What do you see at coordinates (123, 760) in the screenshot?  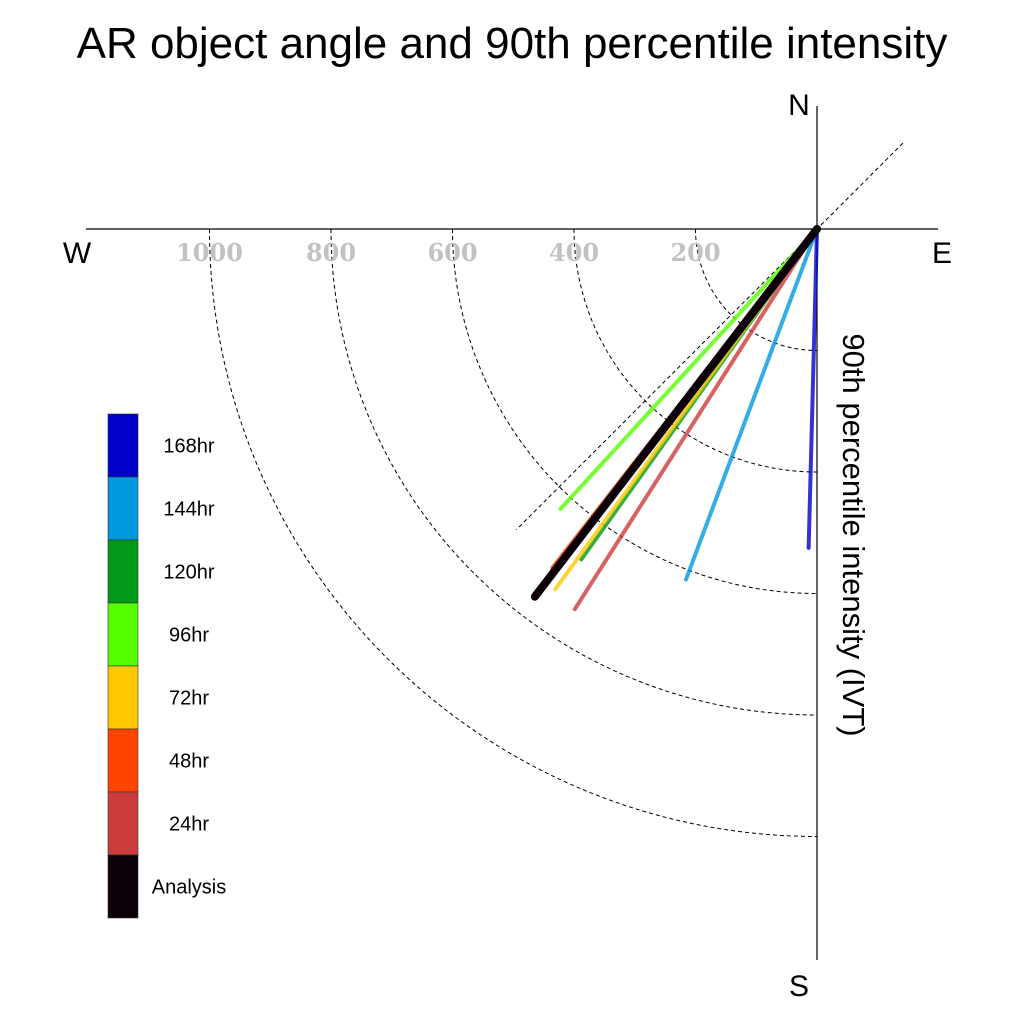 I see `legend-swatch-48hr` at bounding box center [123, 760].